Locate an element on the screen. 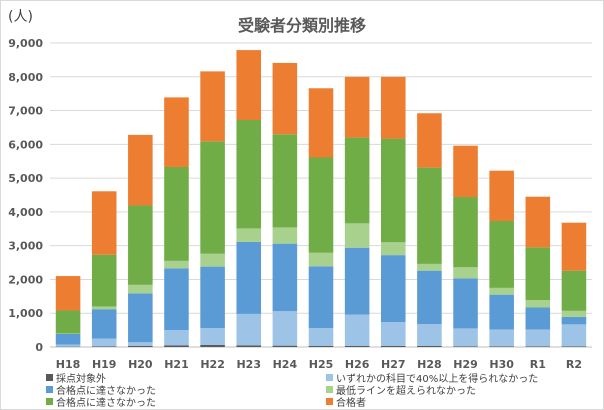 This screenshot has height=410, width=604. x-tick-label: R2 is located at coordinates (574, 364).